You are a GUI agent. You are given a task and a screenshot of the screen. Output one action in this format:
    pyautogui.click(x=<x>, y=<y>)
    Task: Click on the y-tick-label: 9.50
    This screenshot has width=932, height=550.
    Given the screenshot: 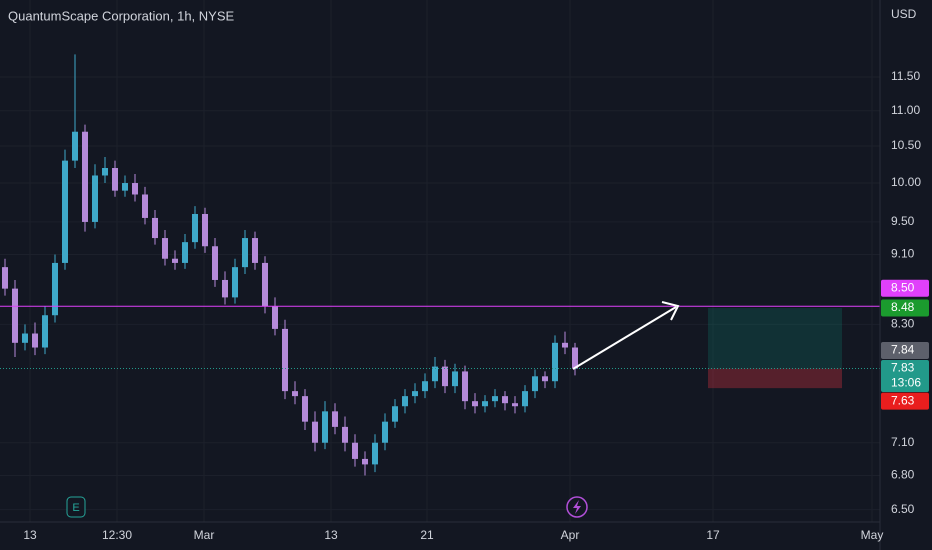 What is the action you would take?
    pyautogui.click(x=903, y=221)
    